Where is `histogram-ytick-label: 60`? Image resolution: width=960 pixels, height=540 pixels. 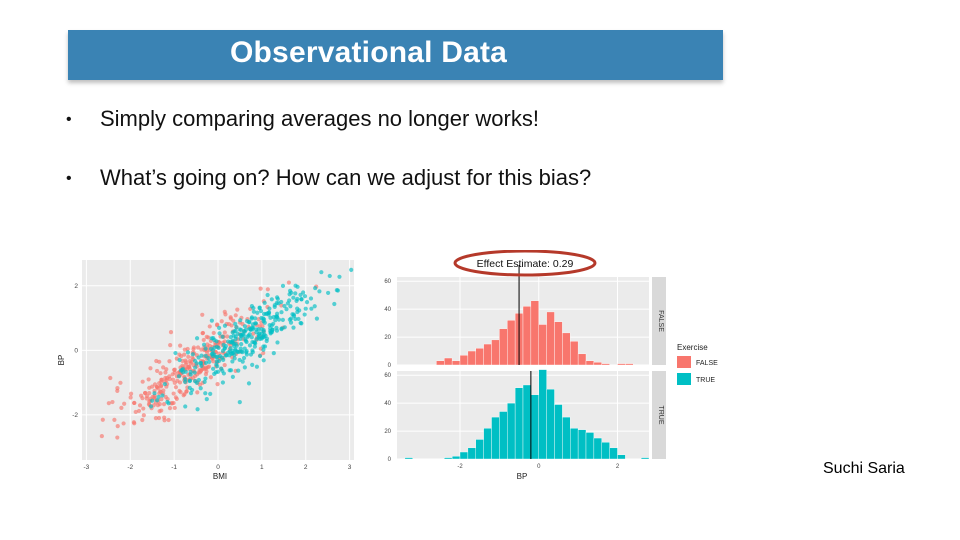 histogram-ytick-label: 60 is located at coordinates (387, 376).